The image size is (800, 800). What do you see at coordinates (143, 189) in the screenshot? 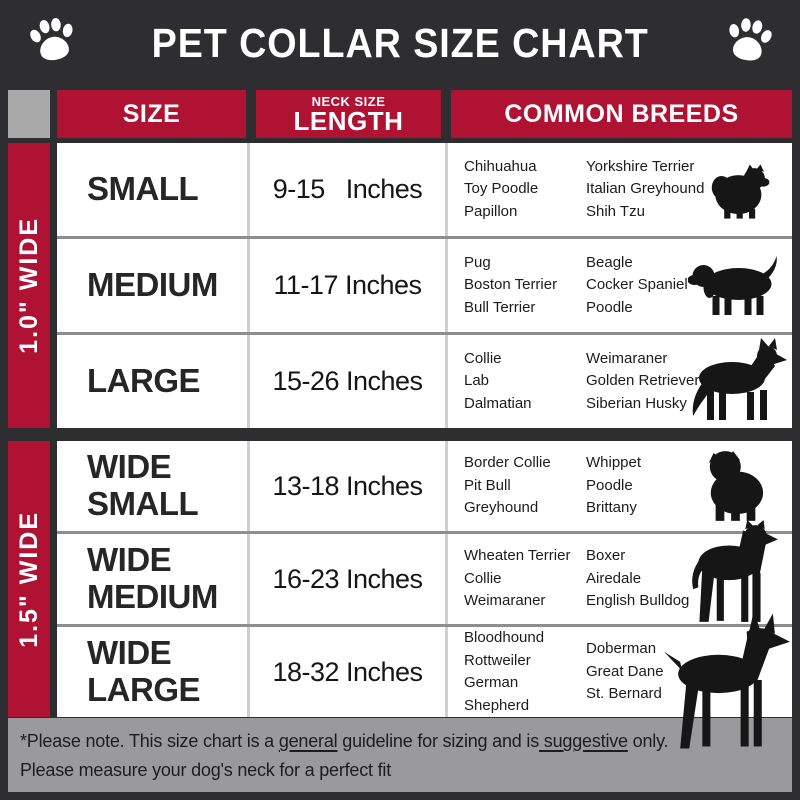
I see `size-cell: SMALL` at bounding box center [143, 189].